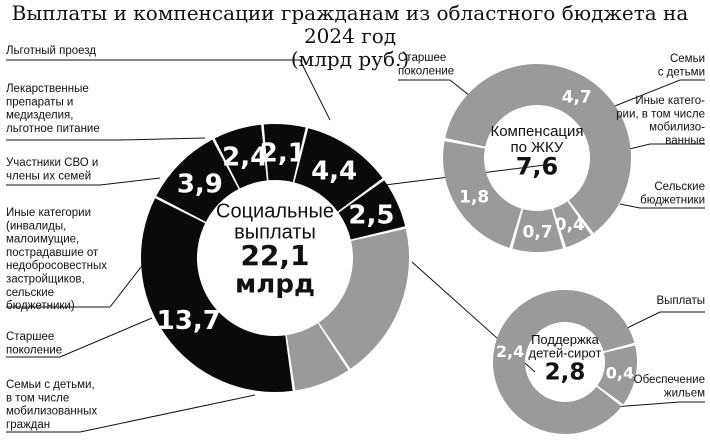 The height and width of the screenshot is (445, 710). Describe the element at coordinates (670, 101) in the screenshot. I see `category-label-line: Иные катего-` at that location.